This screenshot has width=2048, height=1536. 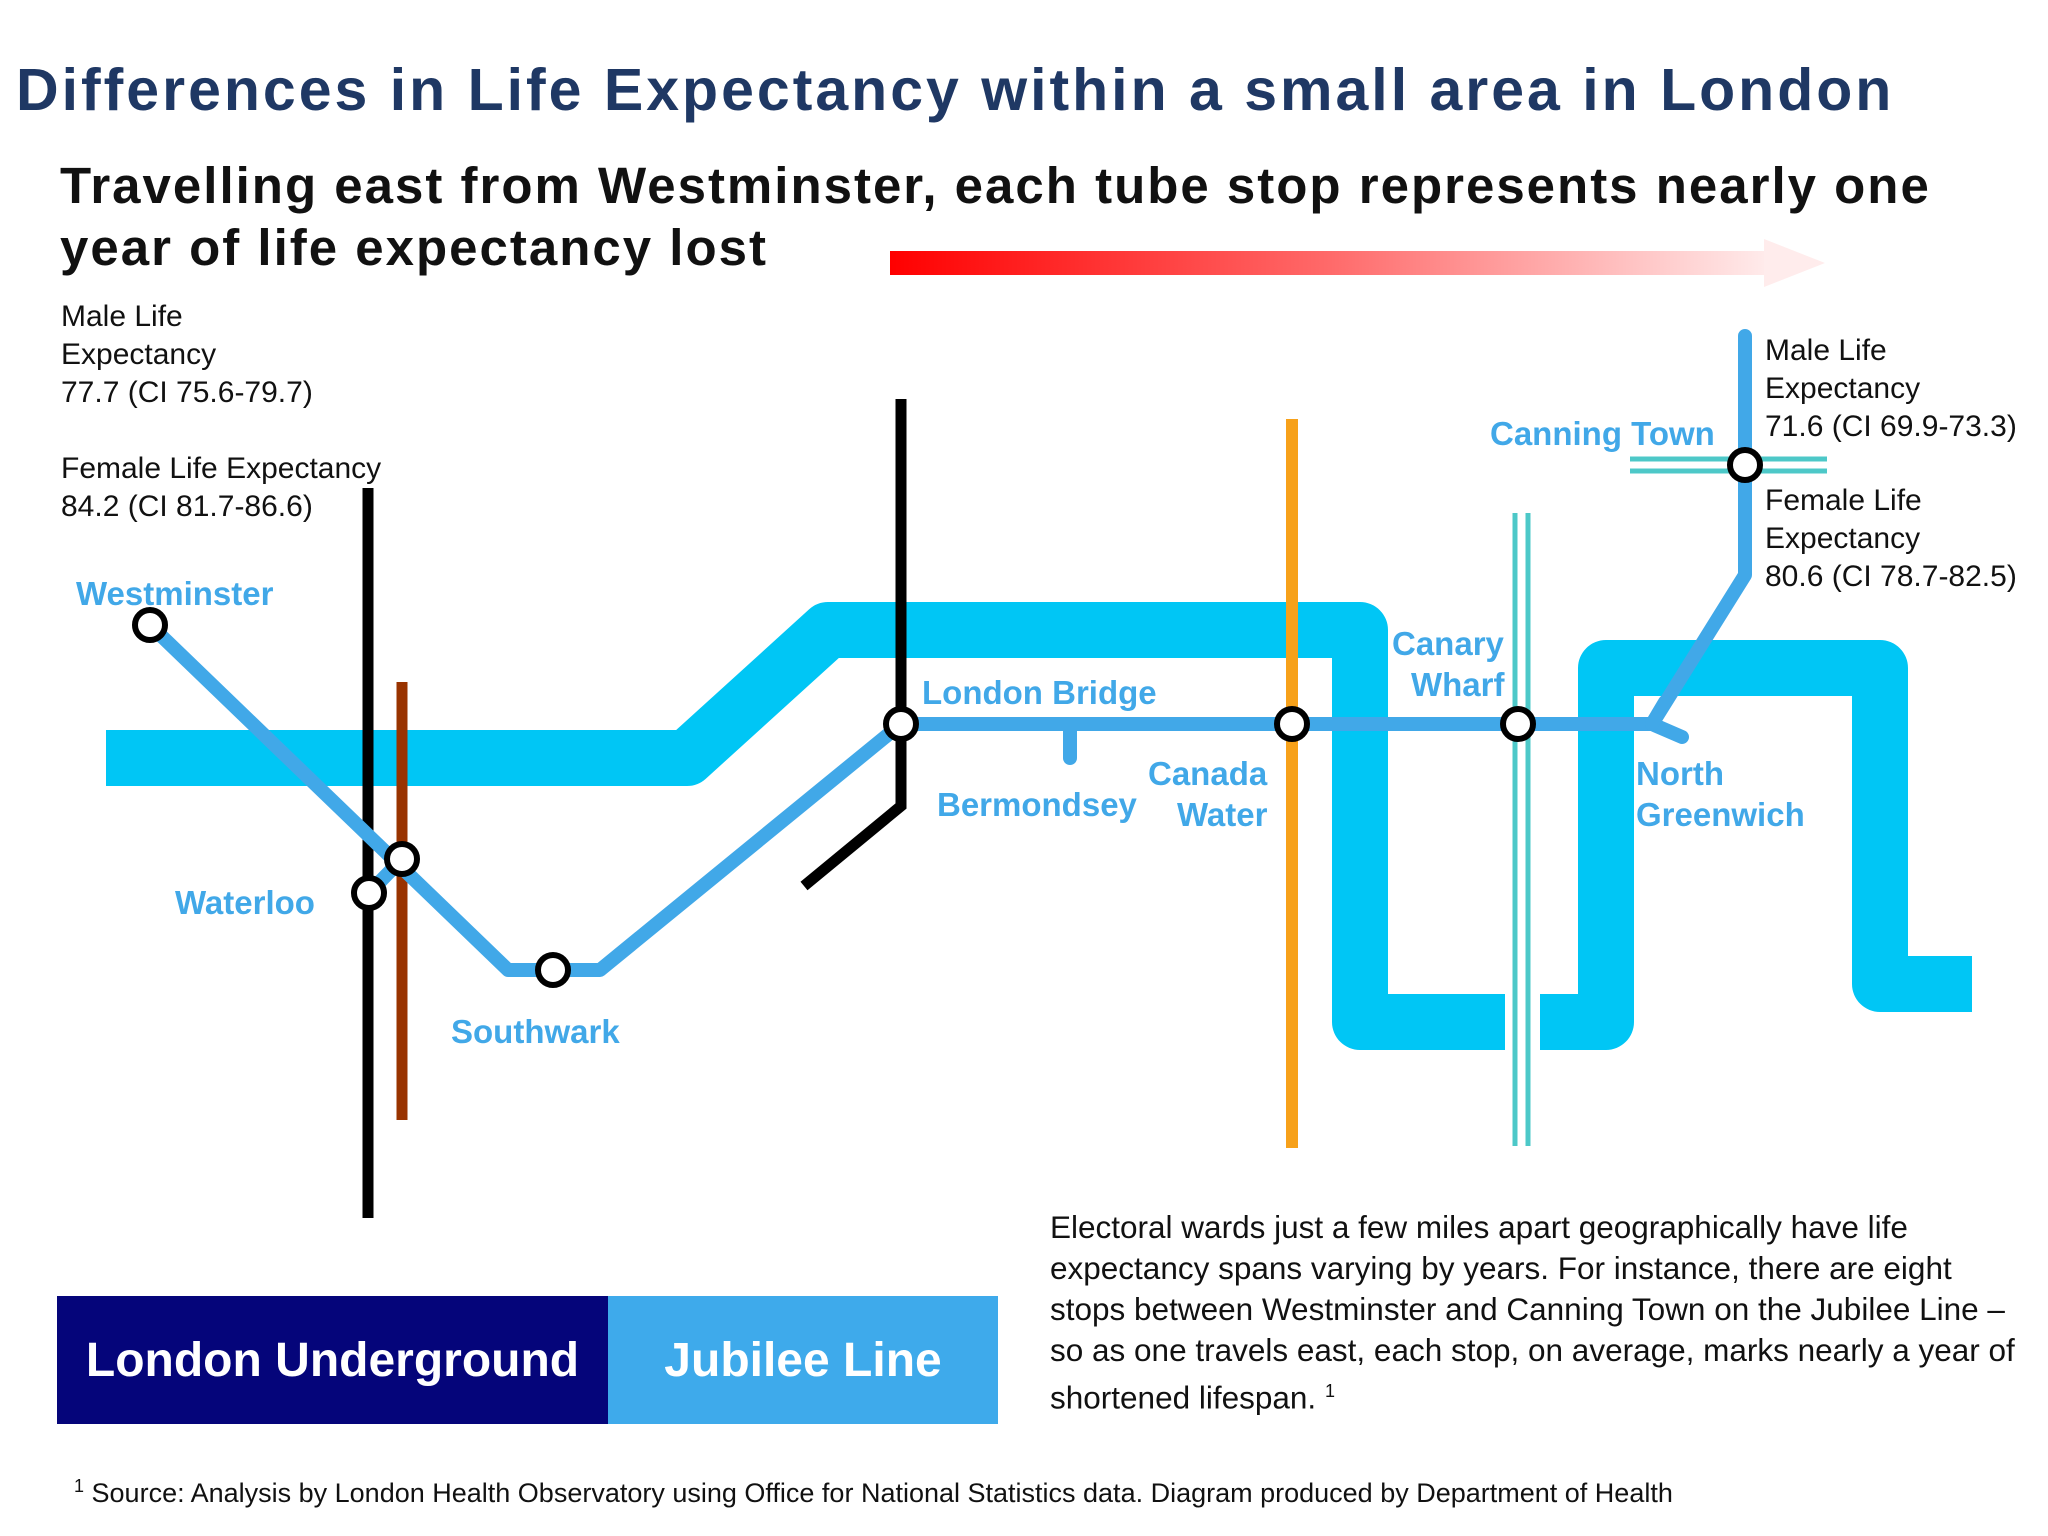 What do you see at coordinates (187, 392) in the screenshot?
I see `westminster-male-value: 77.7 (CI 75.6-79.7)` at bounding box center [187, 392].